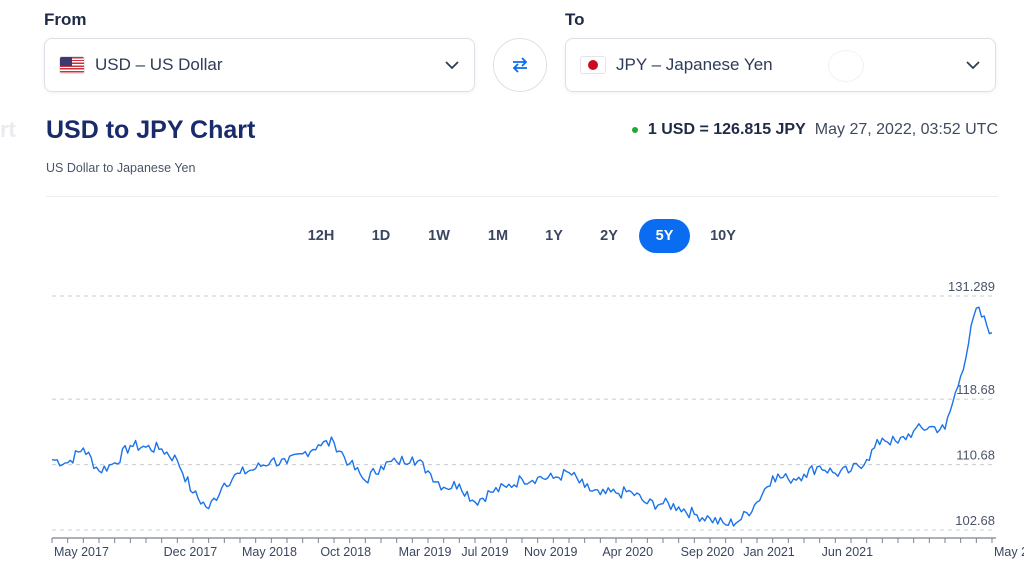  What do you see at coordinates (151, 130) in the screenshot?
I see `page-title: USD to JPY Chart` at bounding box center [151, 130].